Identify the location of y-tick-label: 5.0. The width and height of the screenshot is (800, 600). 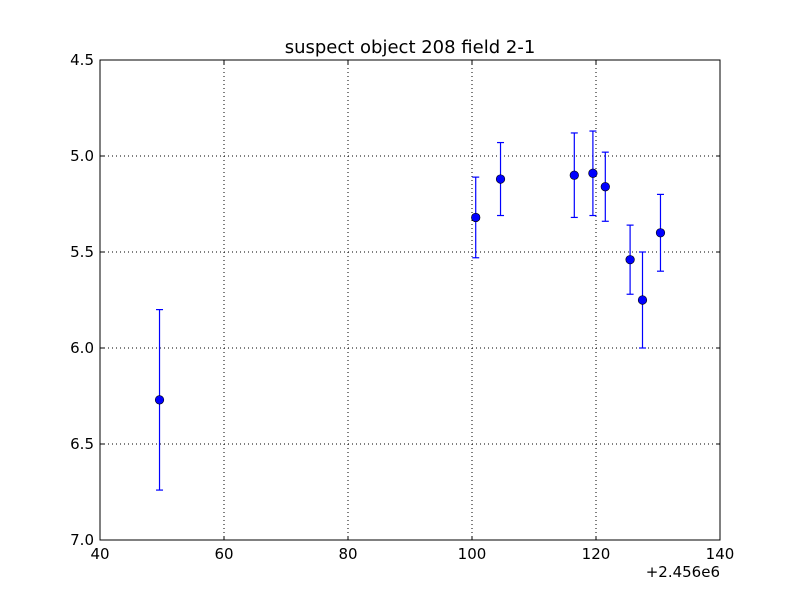
(82, 156).